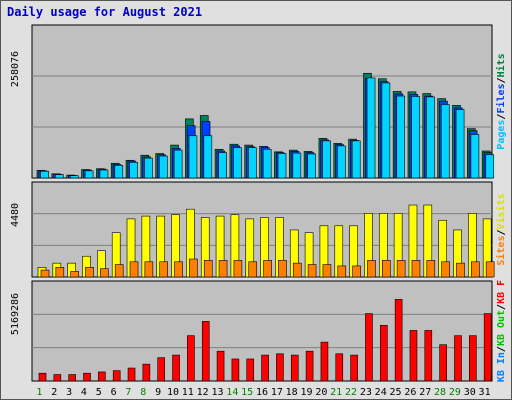  What do you see at coordinates (470, 392) in the screenshot?
I see `x-tick-label-day-30: 30` at bounding box center [470, 392].